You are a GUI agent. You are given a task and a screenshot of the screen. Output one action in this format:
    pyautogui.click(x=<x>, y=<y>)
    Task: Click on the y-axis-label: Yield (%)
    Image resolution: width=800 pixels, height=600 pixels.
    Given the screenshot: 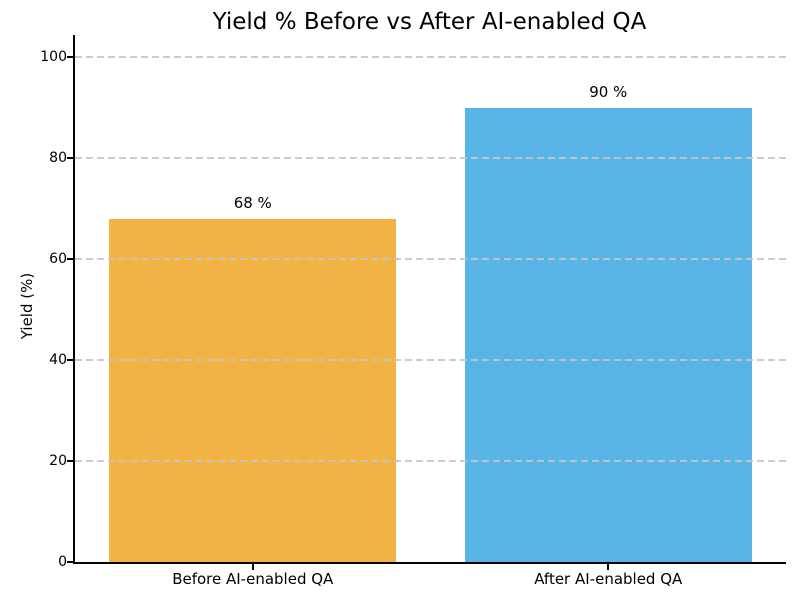 What is the action you would take?
    pyautogui.click(x=27, y=306)
    